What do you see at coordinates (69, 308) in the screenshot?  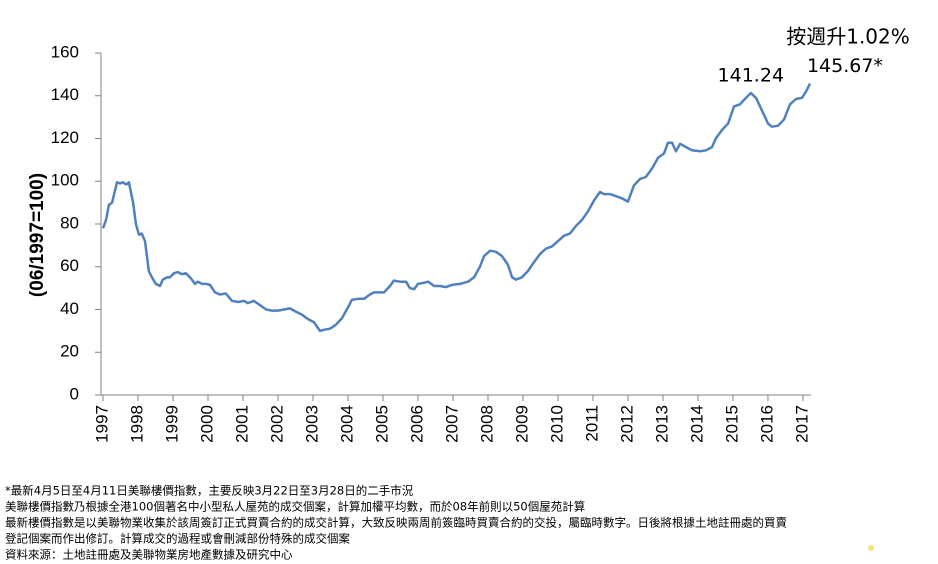 I see `y-tick-label: 40` at bounding box center [69, 308].